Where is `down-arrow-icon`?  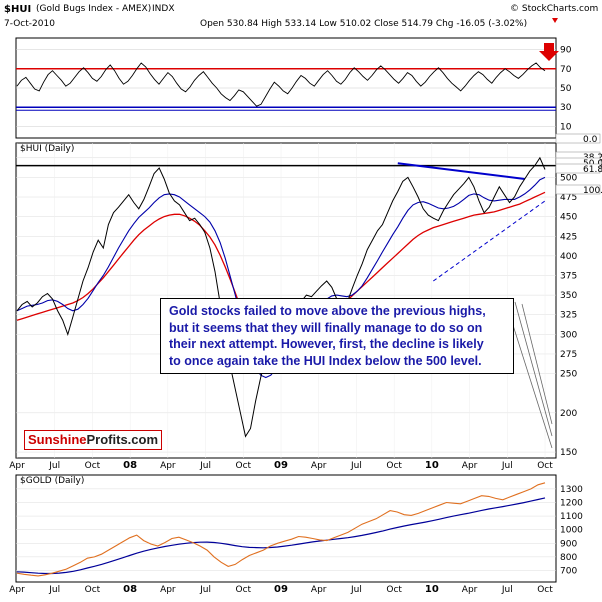
down-arrow-icon is located at coordinates (549, 52).